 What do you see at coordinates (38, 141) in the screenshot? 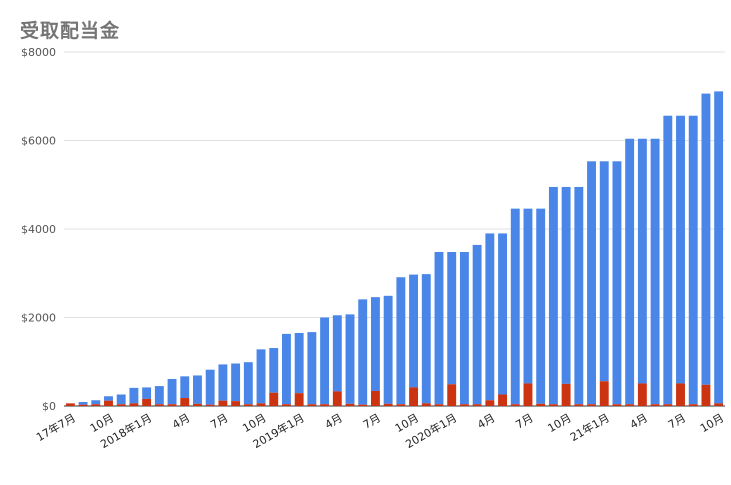
I see `y-tick-label: $6000` at bounding box center [38, 141].